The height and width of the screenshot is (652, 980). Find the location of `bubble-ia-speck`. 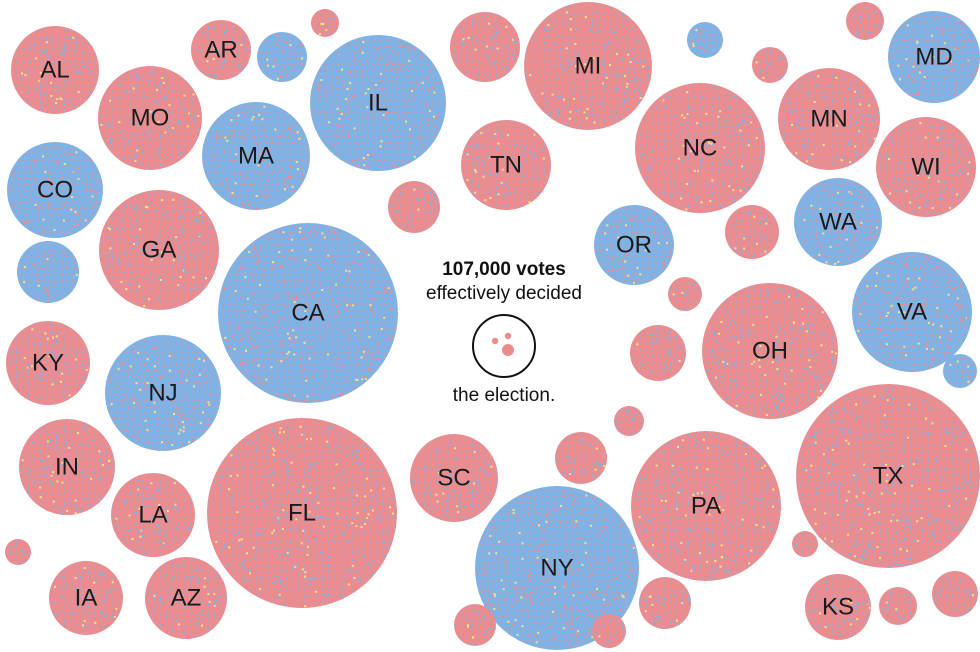

bubble-ia-speck is located at coordinates (112, 582).